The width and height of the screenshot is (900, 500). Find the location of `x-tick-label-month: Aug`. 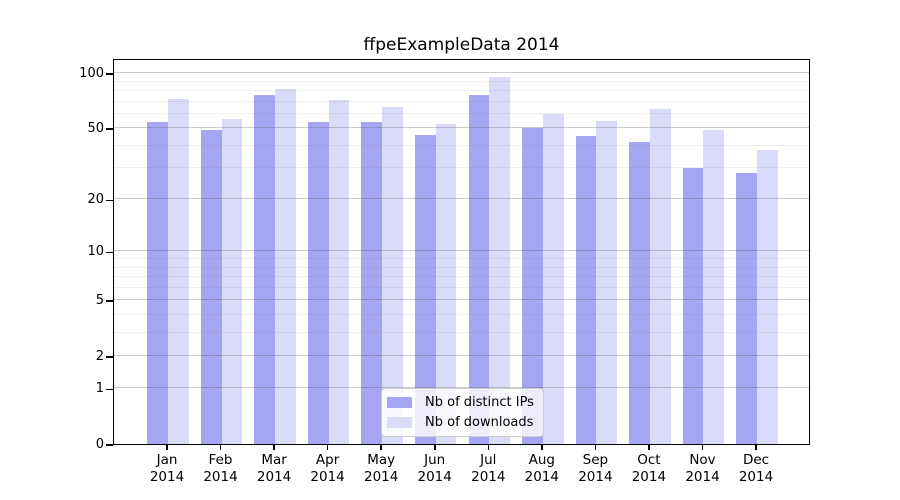

x-tick-label-month: Aug is located at coordinates (541, 460).